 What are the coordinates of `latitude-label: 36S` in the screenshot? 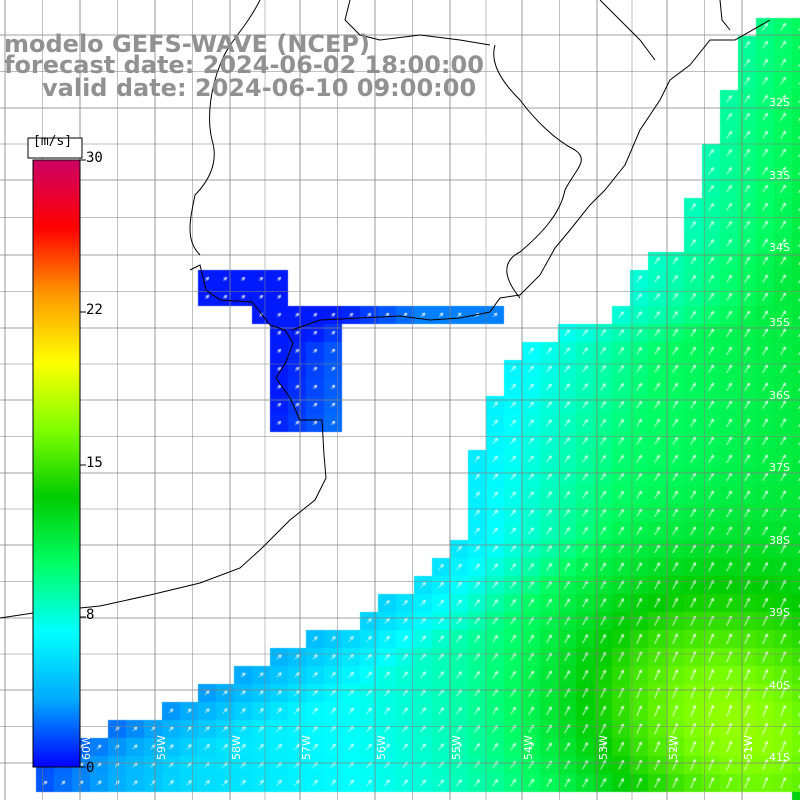 It's located at (779, 395).